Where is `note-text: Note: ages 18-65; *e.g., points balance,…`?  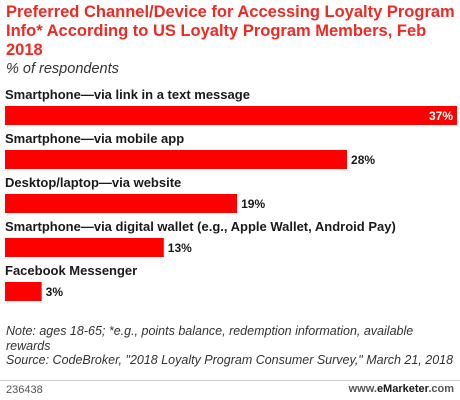
note-text: Note: ages 18-65; *e.g., points balance,… is located at coordinates (210, 338).